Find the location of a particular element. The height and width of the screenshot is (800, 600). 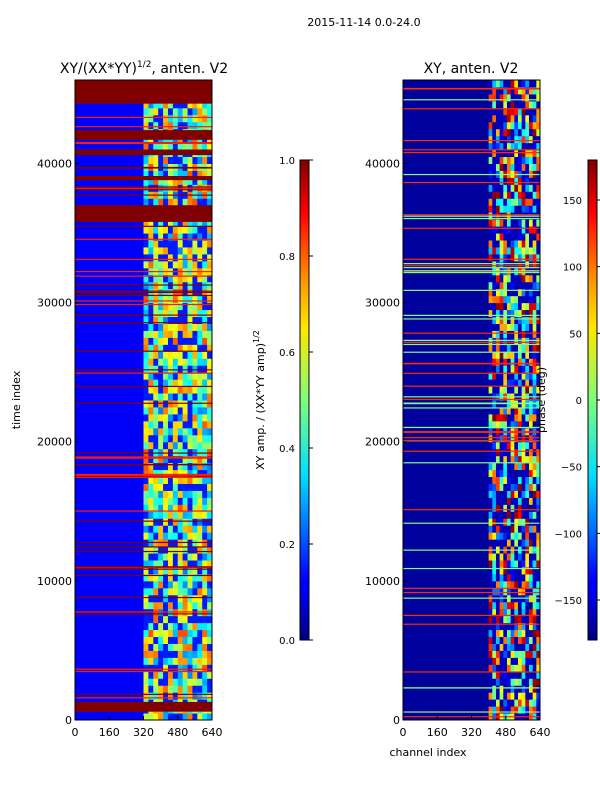

amp-colorbar-tick-label: 0.0 is located at coordinates (287, 641).